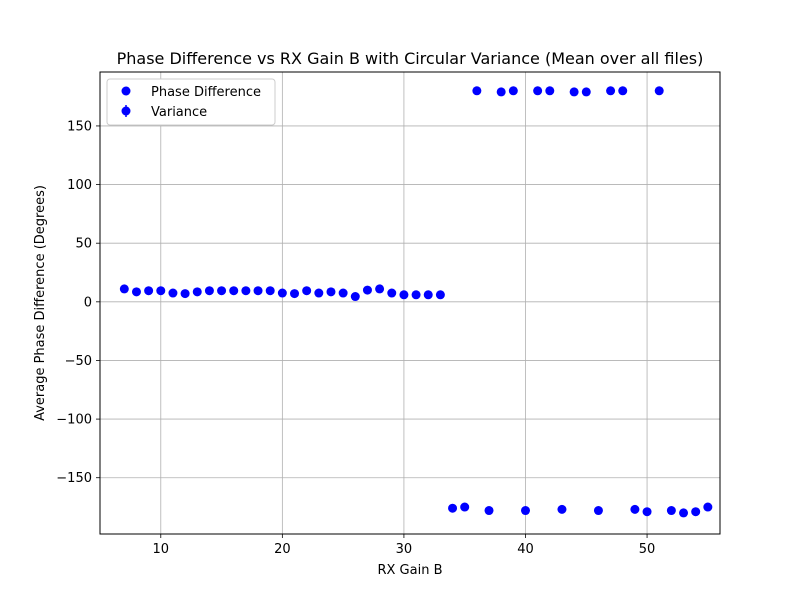  Describe the element at coordinates (404, 549) in the screenshot. I see `x-tick-label: 30` at that location.